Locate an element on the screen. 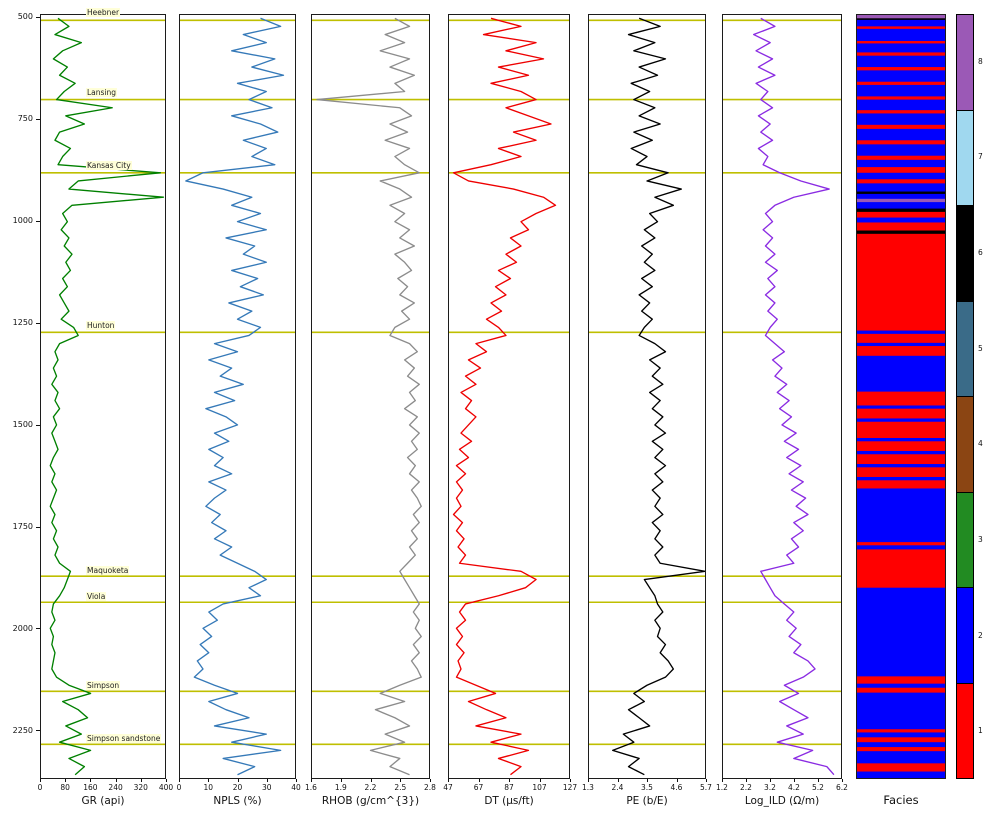 The image size is (995, 821). x-tick-label: 5.2 is located at coordinates (818, 787).